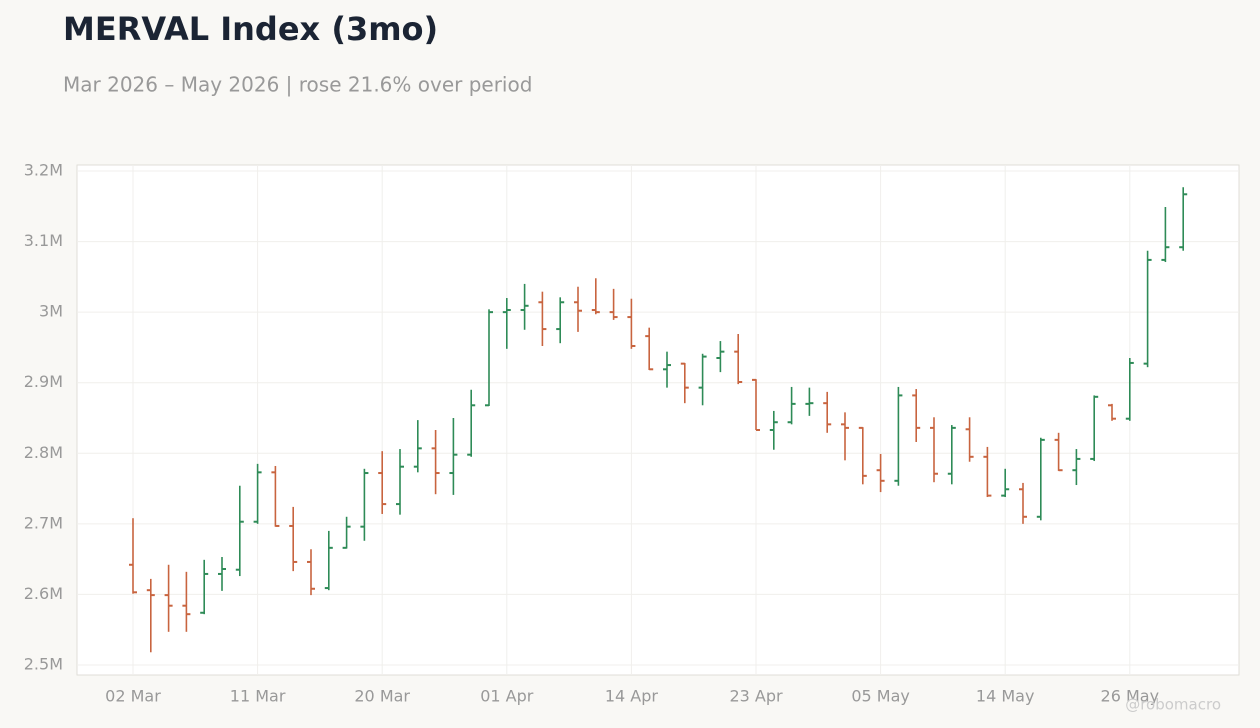 The height and width of the screenshot is (728, 1260). What do you see at coordinates (43, 593) in the screenshot?
I see `y-tick-label: 2.6M` at bounding box center [43, 593].